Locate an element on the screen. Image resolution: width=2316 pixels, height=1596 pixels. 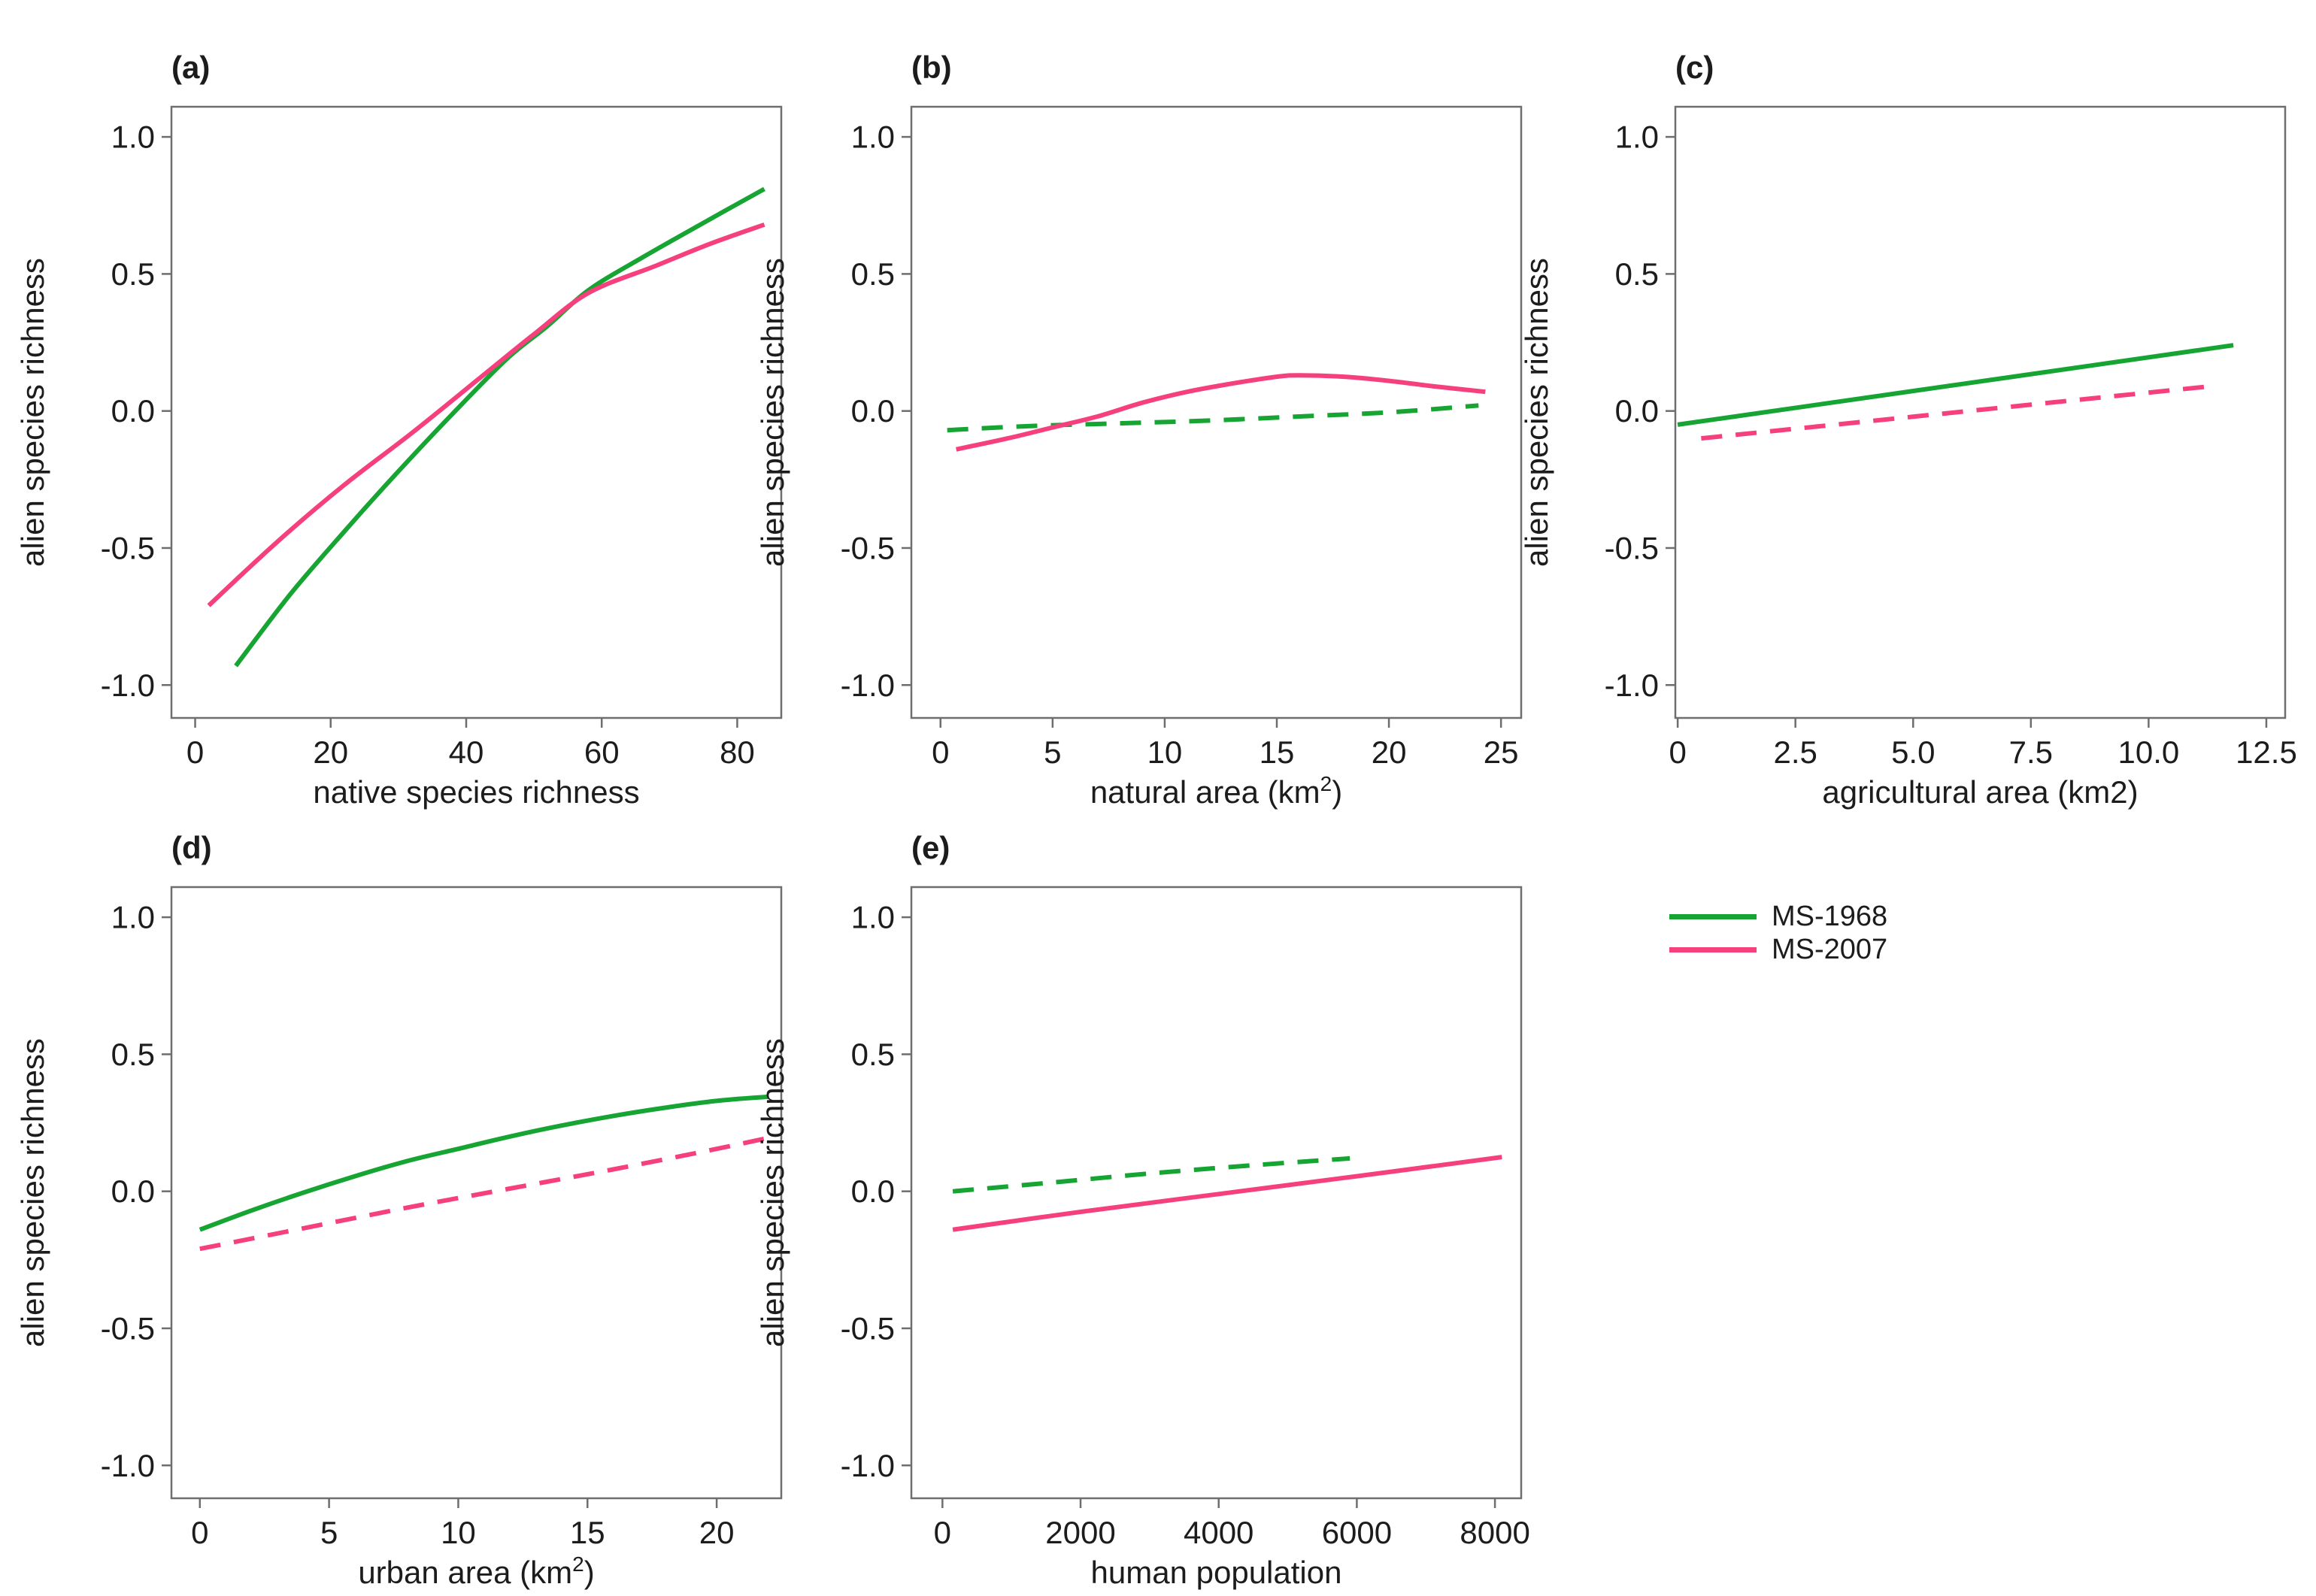
x-tick-label: 6000 is located at coordinates (1357, 1532).